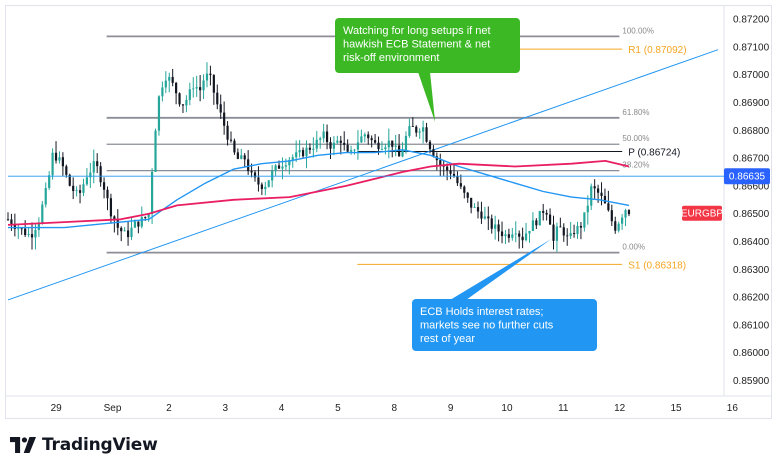 The image size is (780, 471). What do you see at coordinates (733, 408) in the screenshot?
I see `time-tick-label: 16` at bounding box center [733, 408].